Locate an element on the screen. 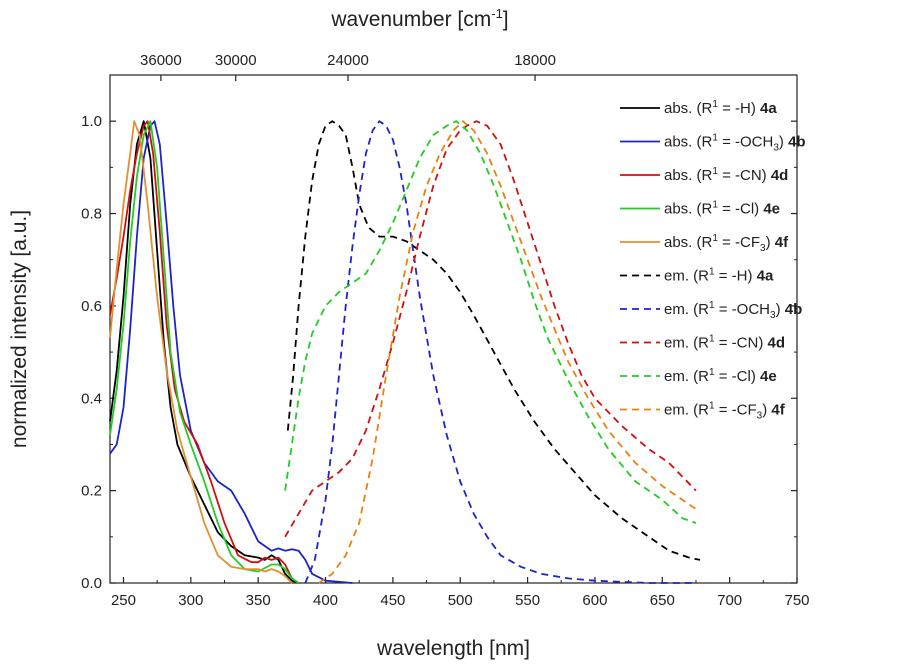 The image size is (907, 664). y-tick-label: 0.0 is located at coordinates (91, 583).